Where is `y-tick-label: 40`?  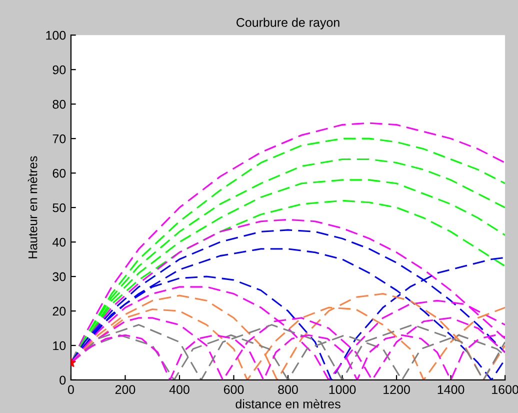
y-tick-label: 40 is located at coordinates (59, 242).